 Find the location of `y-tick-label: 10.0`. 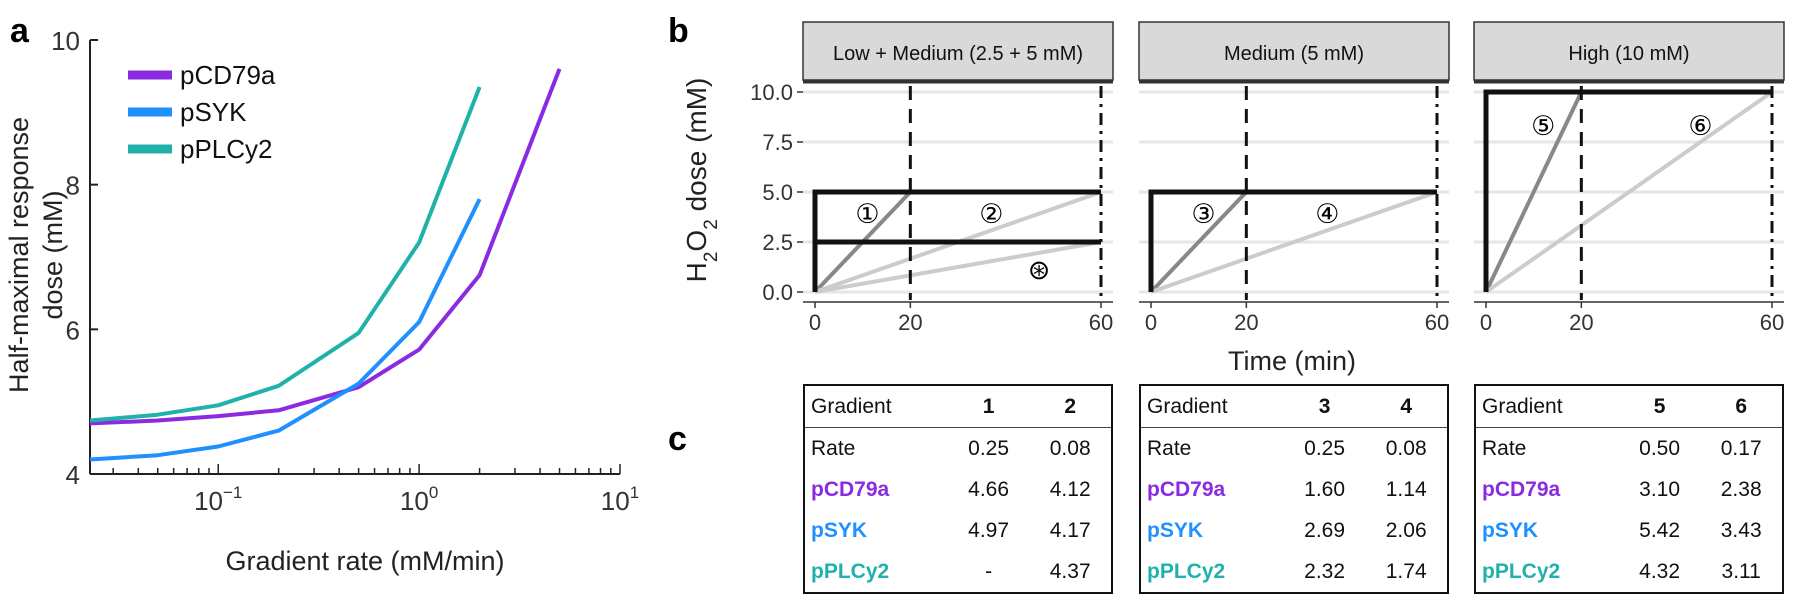

y-tick-label: 10.0 is located at coordinates (771, 92).